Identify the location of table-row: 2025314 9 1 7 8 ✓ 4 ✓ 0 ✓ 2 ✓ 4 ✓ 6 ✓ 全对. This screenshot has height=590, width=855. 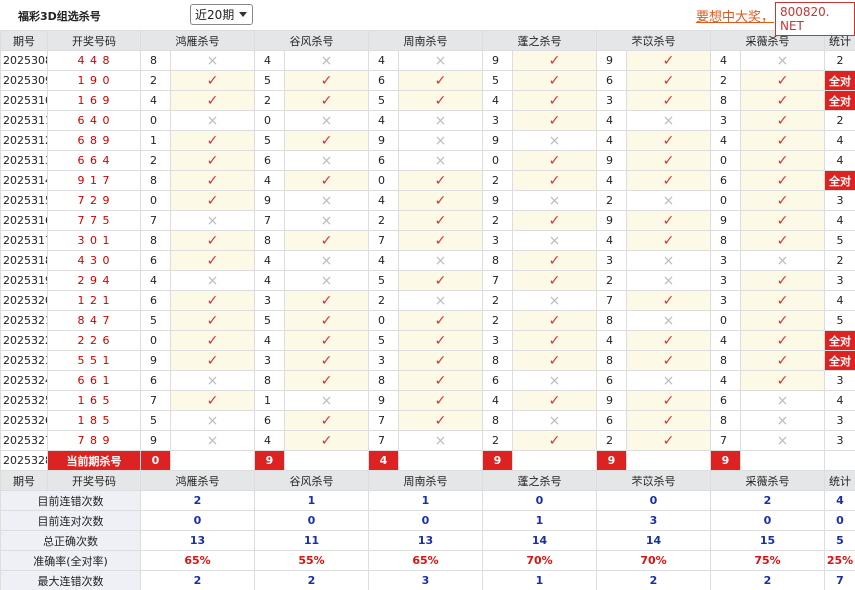
(427, 180).